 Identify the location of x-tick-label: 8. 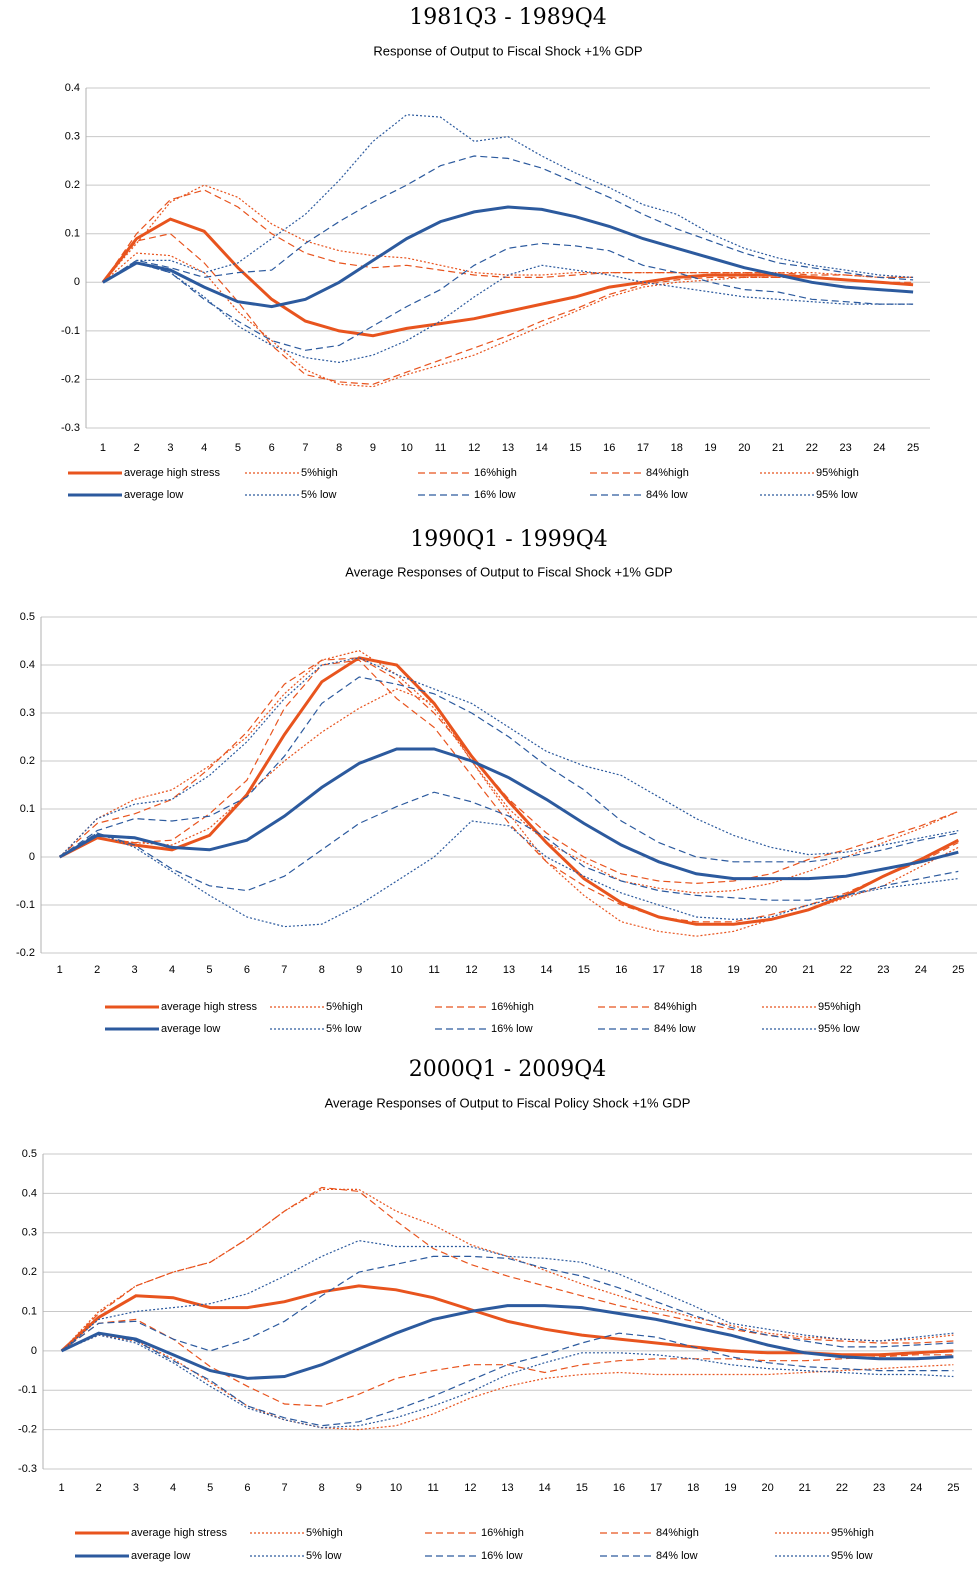
(339, 448).